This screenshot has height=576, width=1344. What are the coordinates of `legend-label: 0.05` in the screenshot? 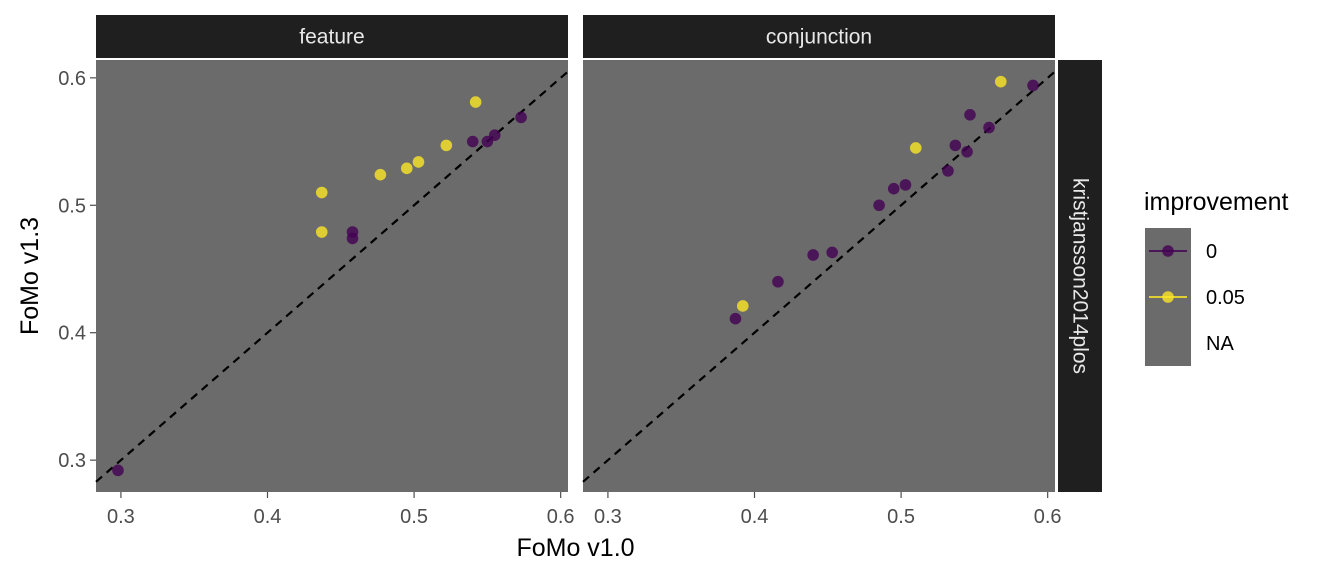 It's located at (1225, 298).